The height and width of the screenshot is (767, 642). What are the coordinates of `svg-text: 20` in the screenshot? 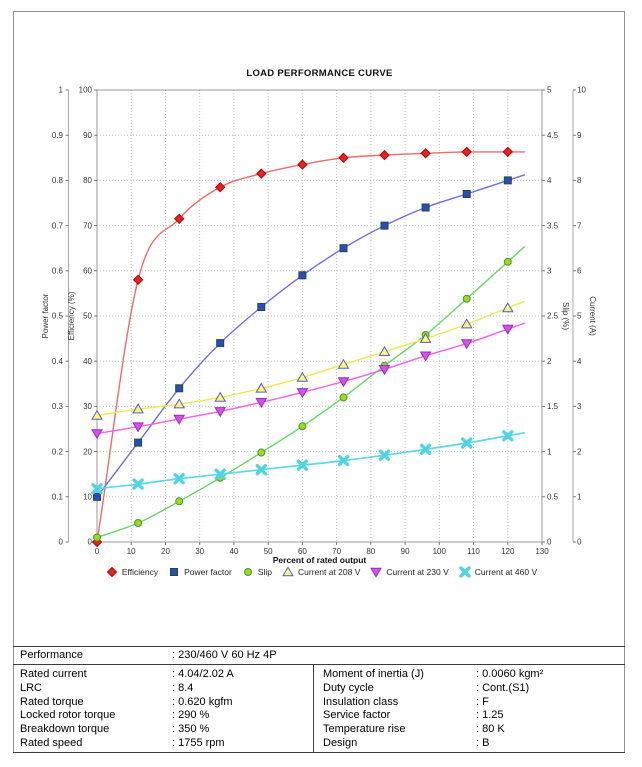 It's located at (87, 451).